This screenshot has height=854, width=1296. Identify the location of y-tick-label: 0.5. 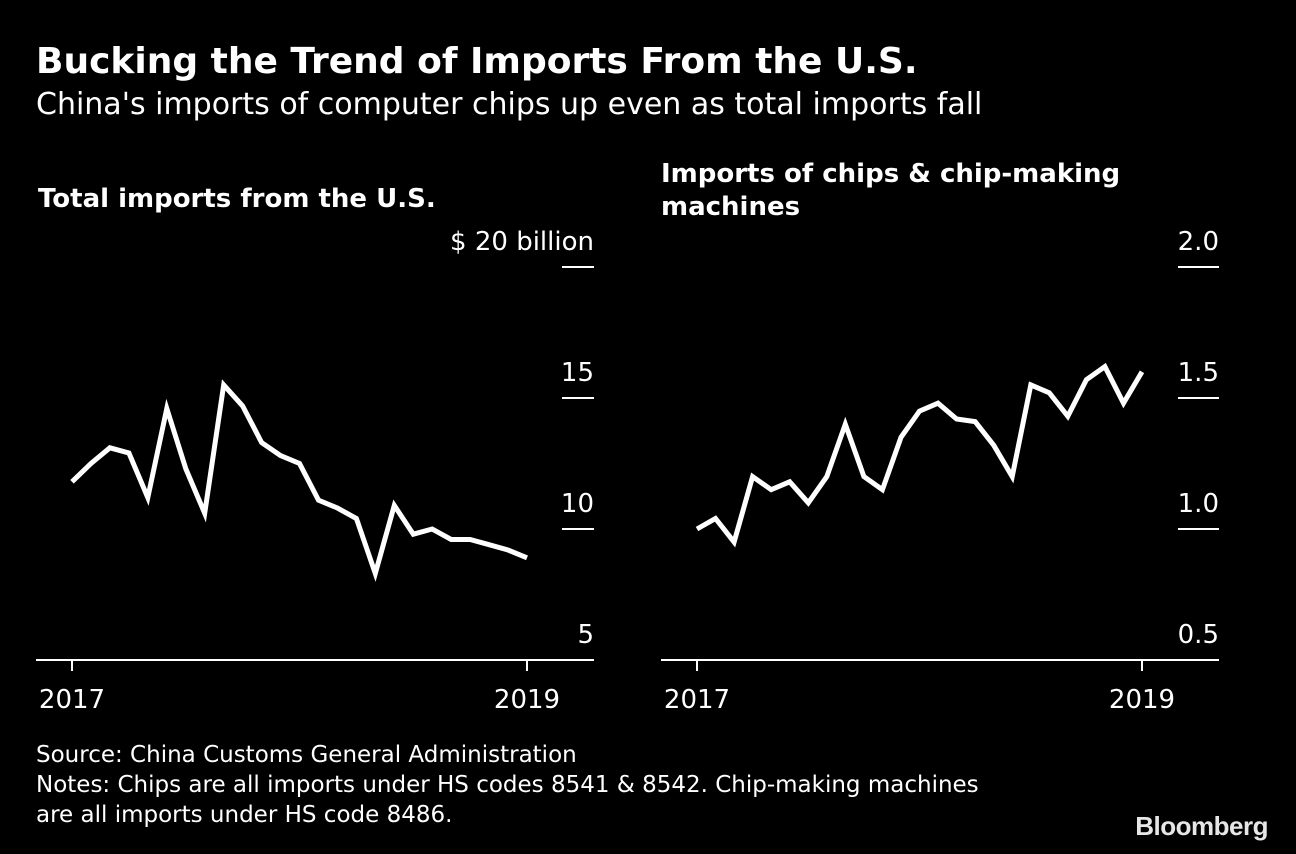
(1198, 635).